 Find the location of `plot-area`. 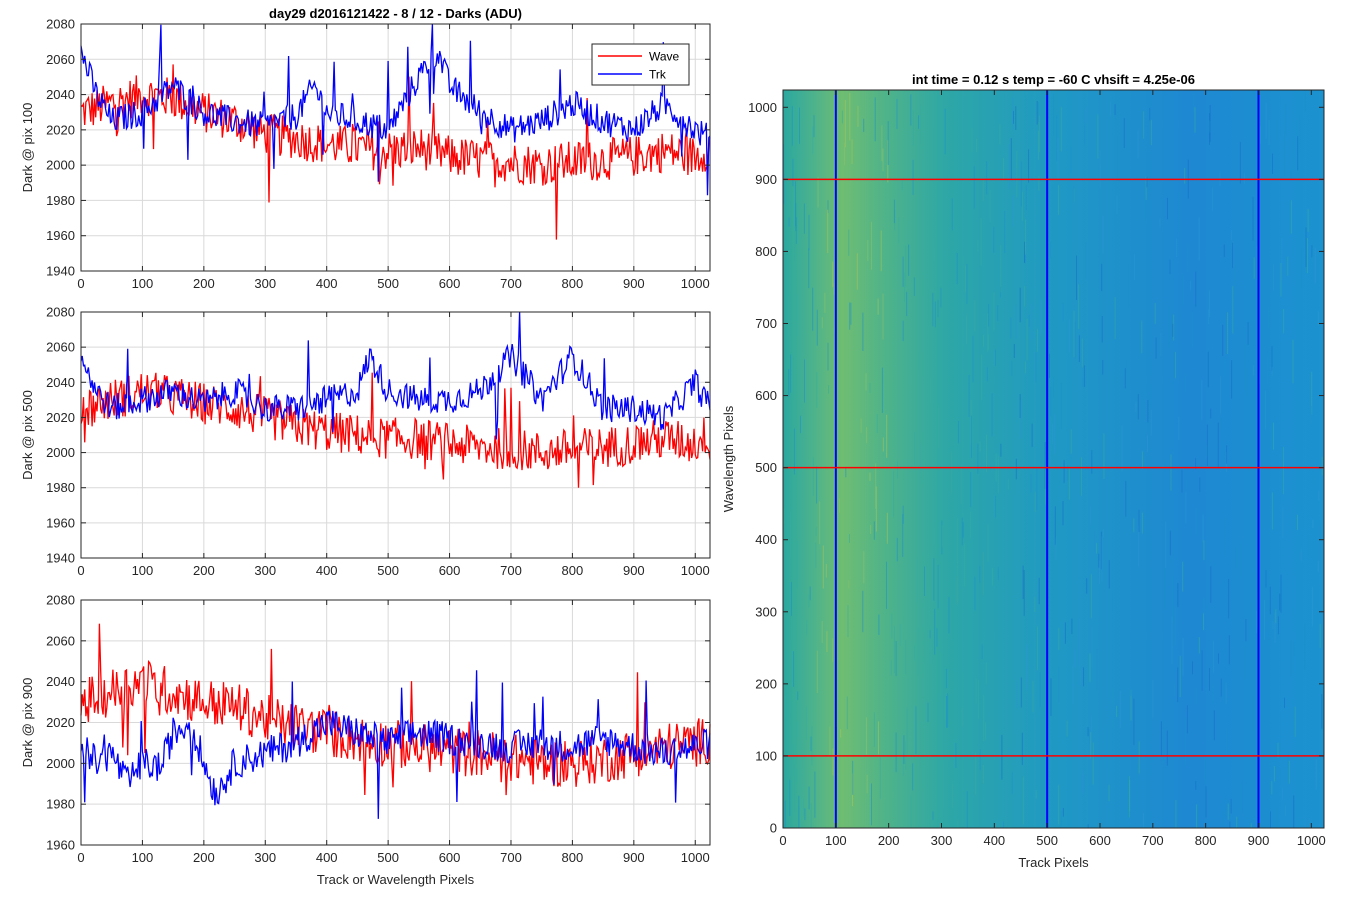

plot-area is located at coordinates (395, 435).